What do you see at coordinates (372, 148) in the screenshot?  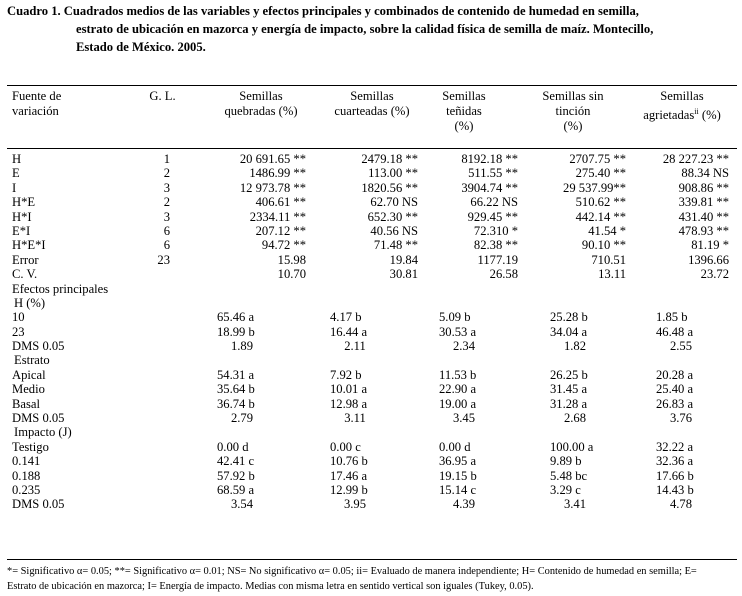 I see `header-rule` at bounding box center [372, 148].